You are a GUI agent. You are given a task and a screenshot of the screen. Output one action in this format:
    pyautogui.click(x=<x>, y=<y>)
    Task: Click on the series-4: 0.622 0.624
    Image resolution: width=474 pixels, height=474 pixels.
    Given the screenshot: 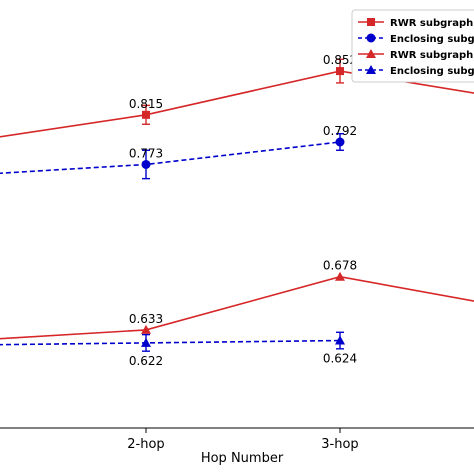 What is the action you would take?
    pyautogui.click(x=178, y=349)
    